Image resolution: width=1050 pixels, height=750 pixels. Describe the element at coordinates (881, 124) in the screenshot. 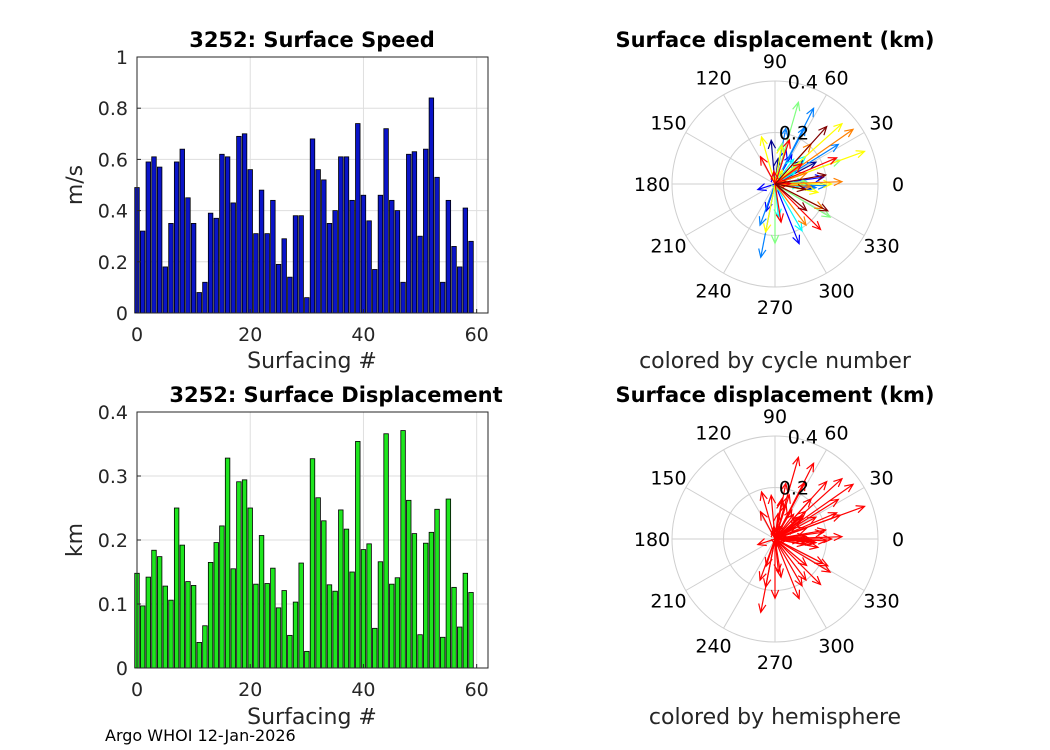

I see `polar1-angle-label: 30` at that location.